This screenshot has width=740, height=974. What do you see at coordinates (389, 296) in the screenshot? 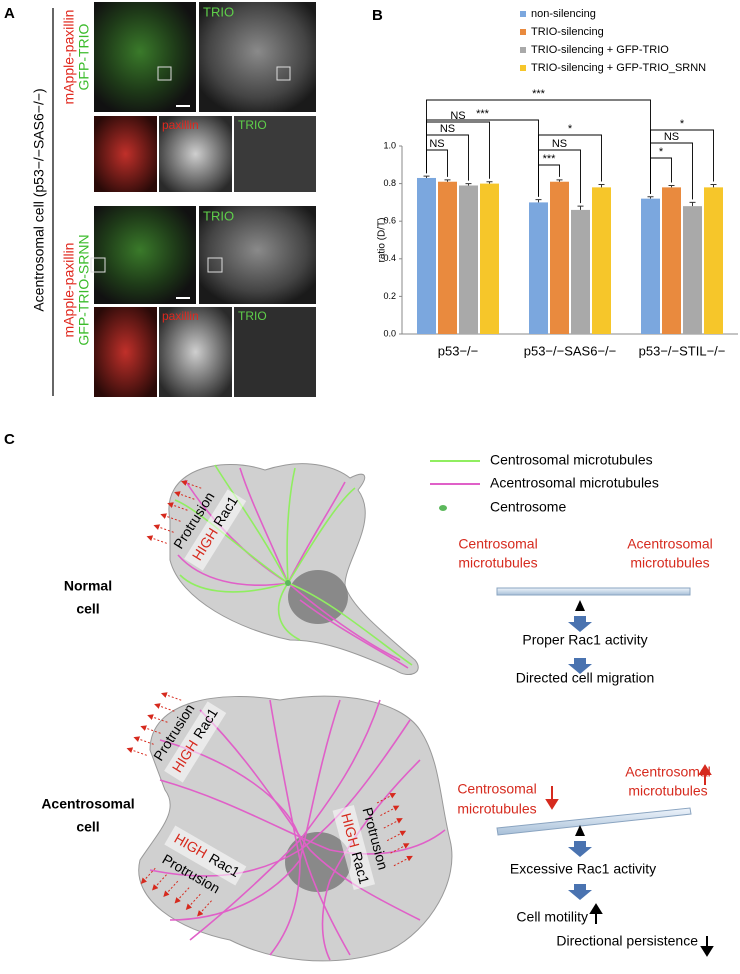
I see `y-tick-label: 0.2` at bounding box center [389, 296].